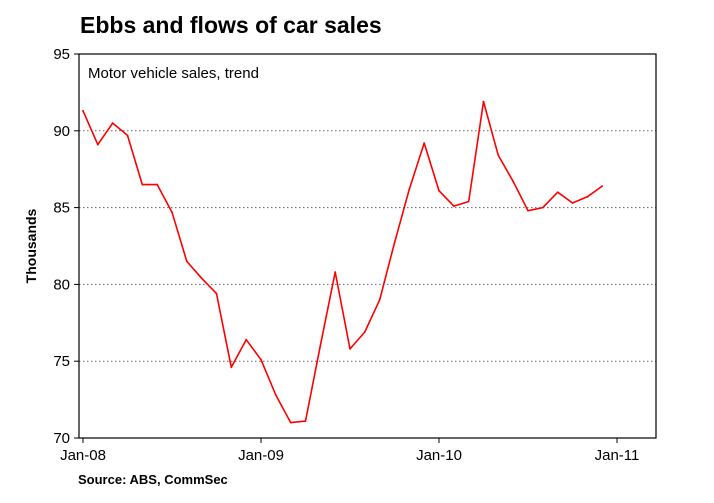 The image size is (714, 503). Describe the element at coordinates (61, 438) in the screenshot. I see `y-tick-label: 70` at that location.